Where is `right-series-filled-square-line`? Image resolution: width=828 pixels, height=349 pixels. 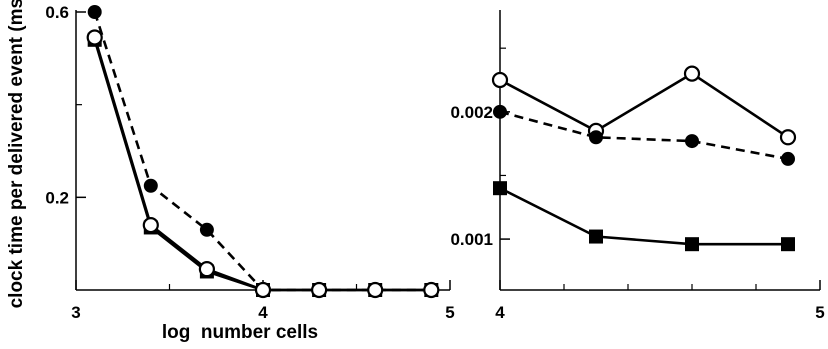
right-series-filled-square-line is located at coordinates (643, 216).